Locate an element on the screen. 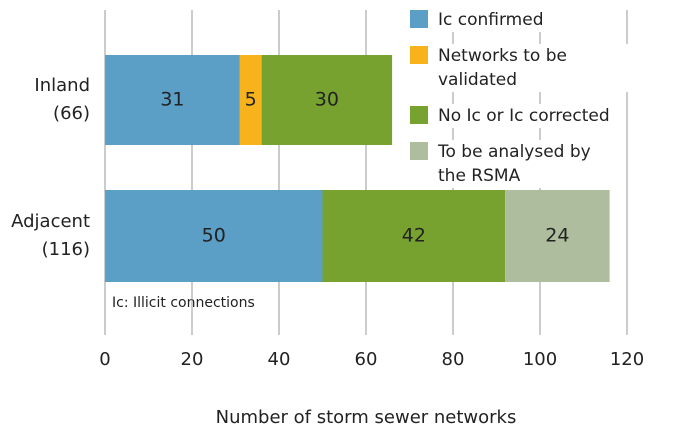 The height and width of the screenshot is (431, 676). data-label: 50 is located at coordinates (214, 236).